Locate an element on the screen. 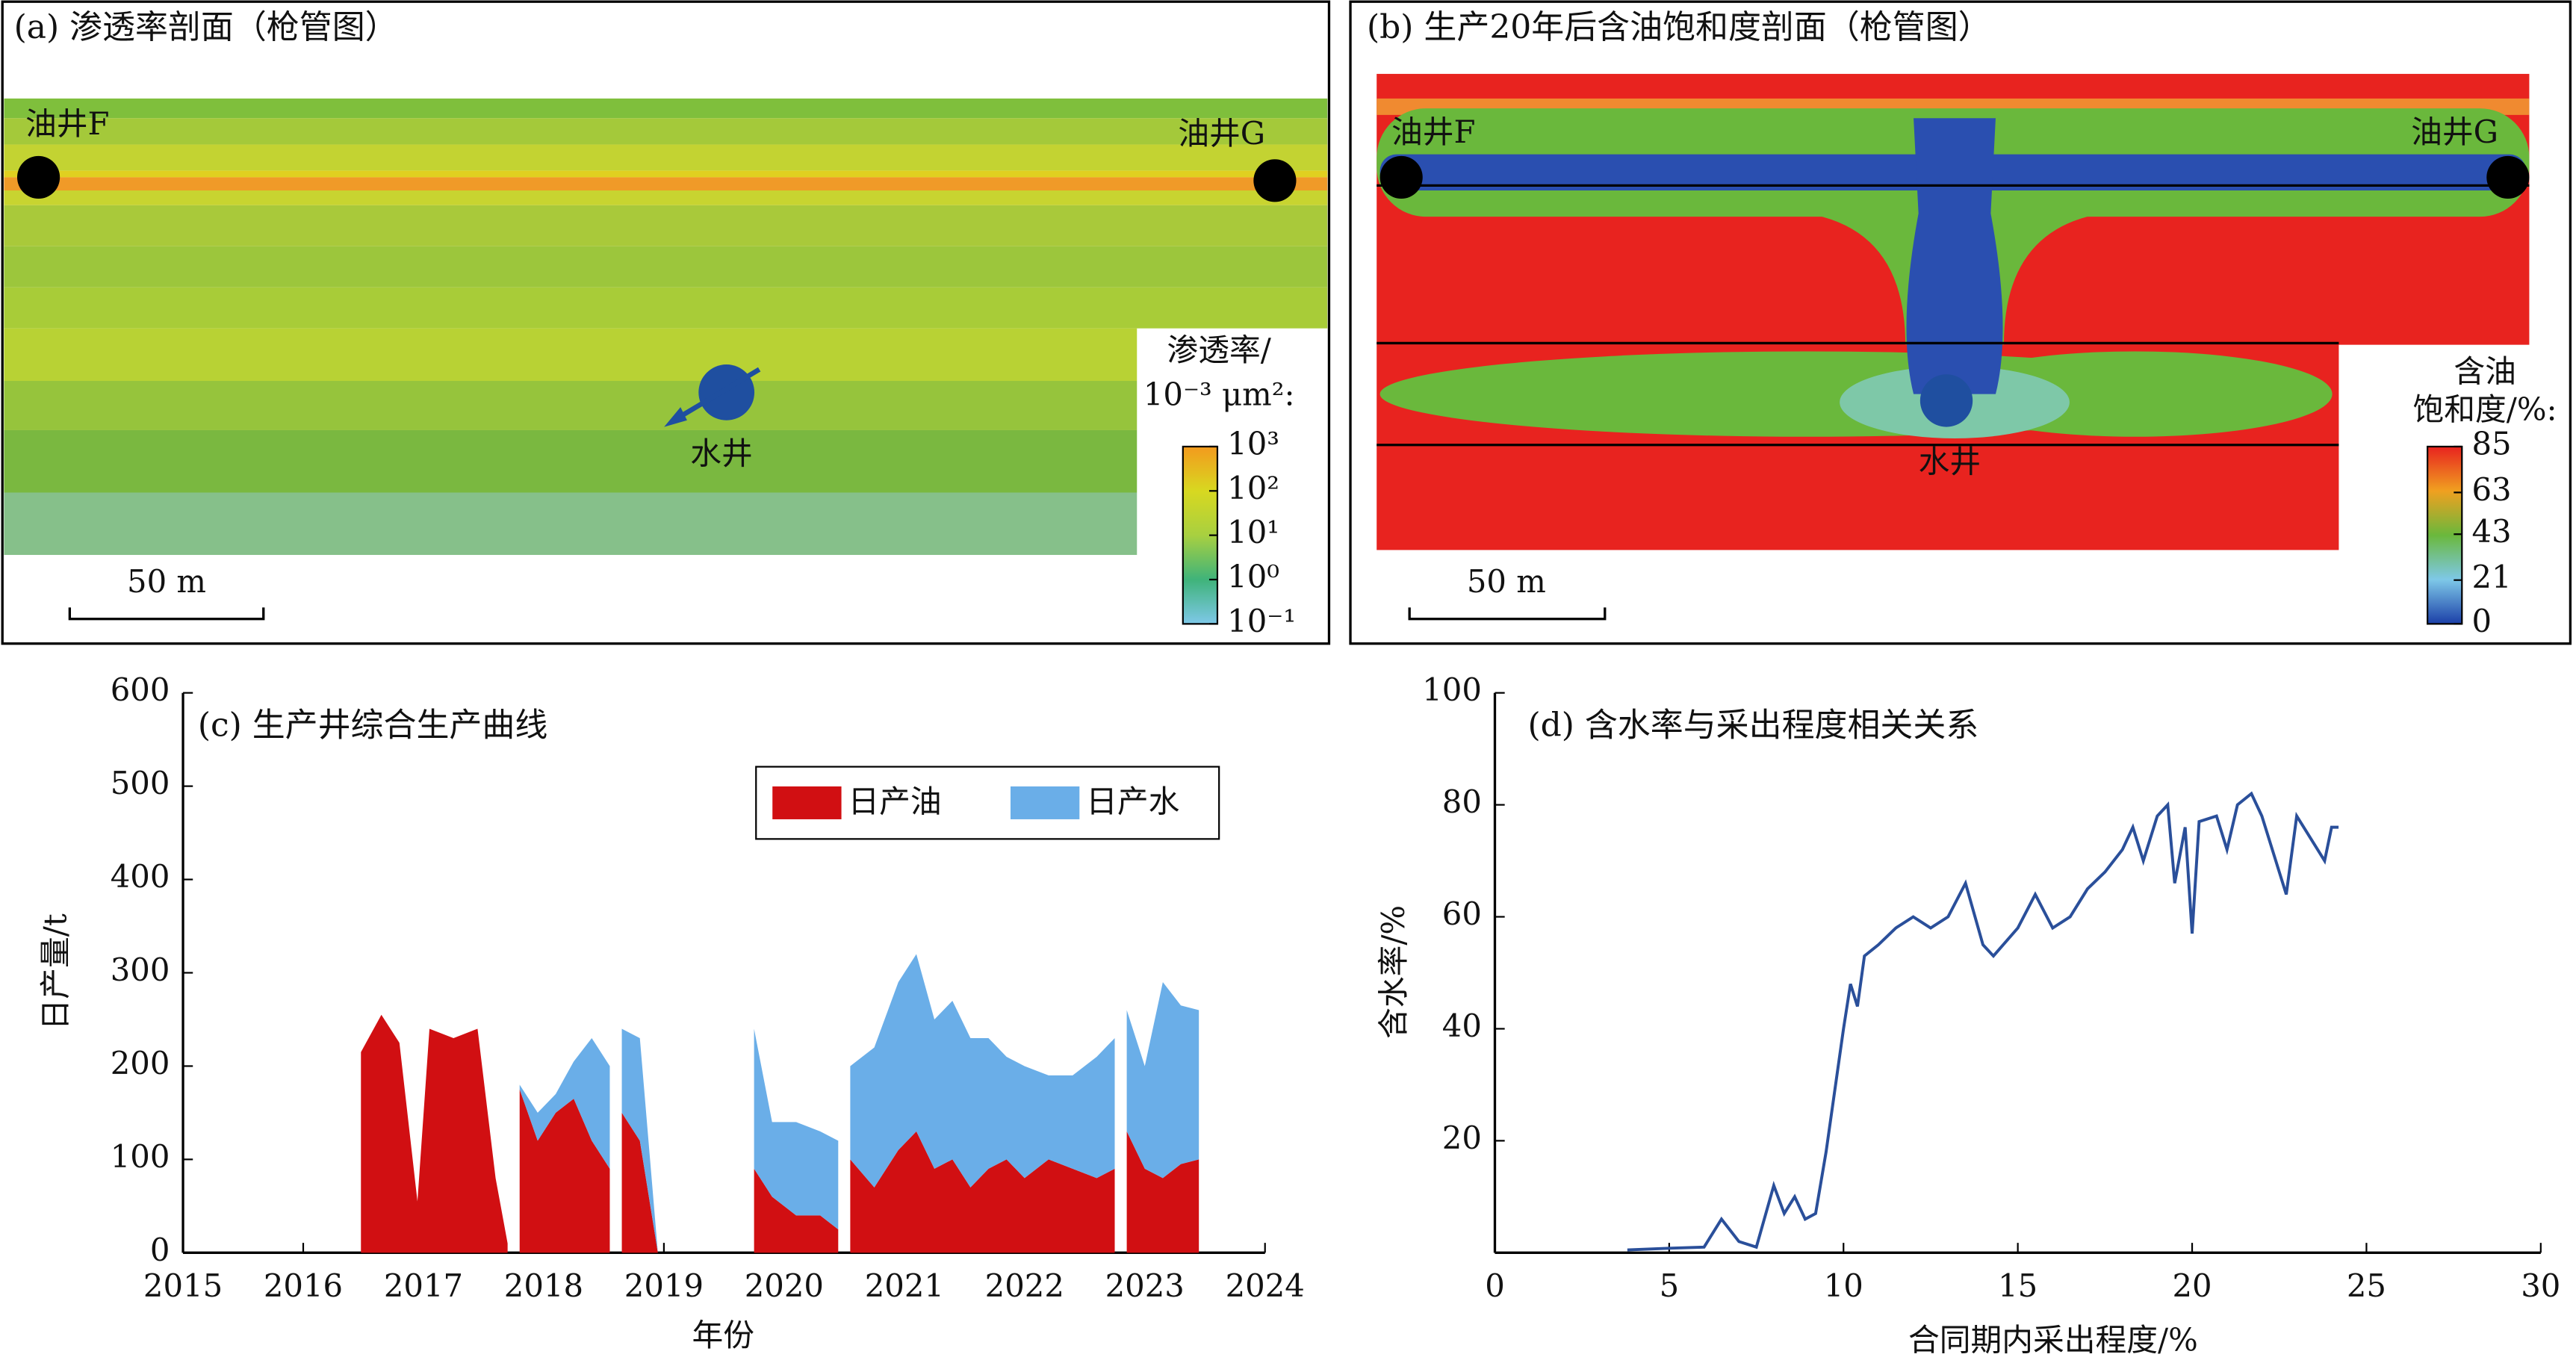  panel-title: (a) 渗透率剖面（枪管图） is located at coordinates (206, 27).